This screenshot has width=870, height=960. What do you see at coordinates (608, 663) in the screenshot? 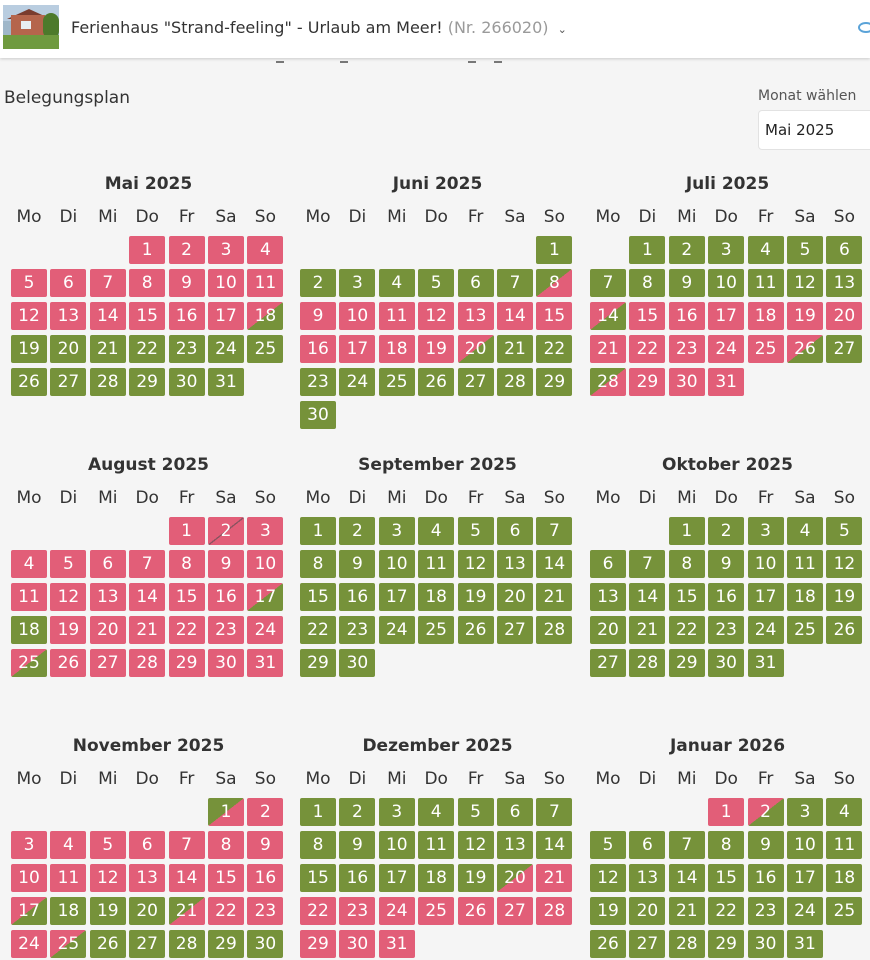
I see `day-free: 27` at bounding box center [608, 663].